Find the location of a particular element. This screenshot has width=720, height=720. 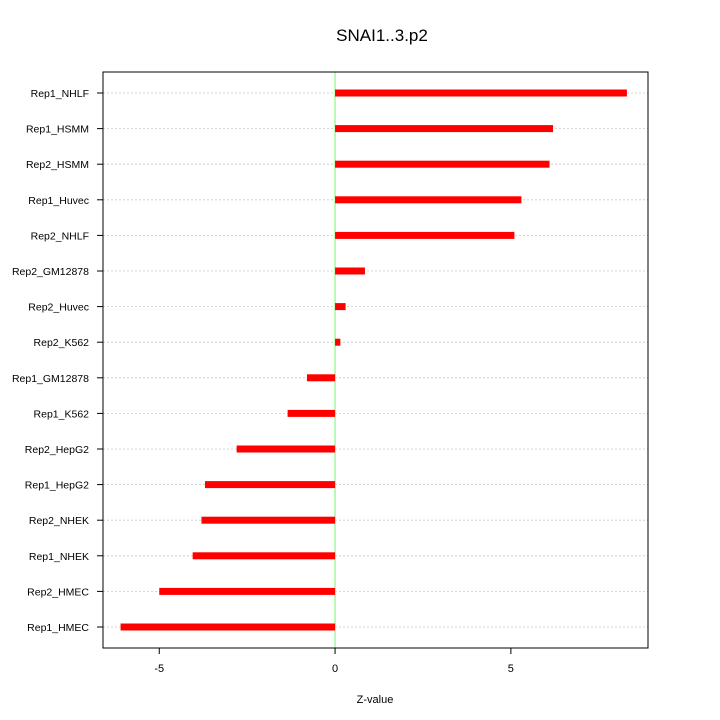

chart-title: SNAI1..3.p2 is located at coordinates (382, 35).